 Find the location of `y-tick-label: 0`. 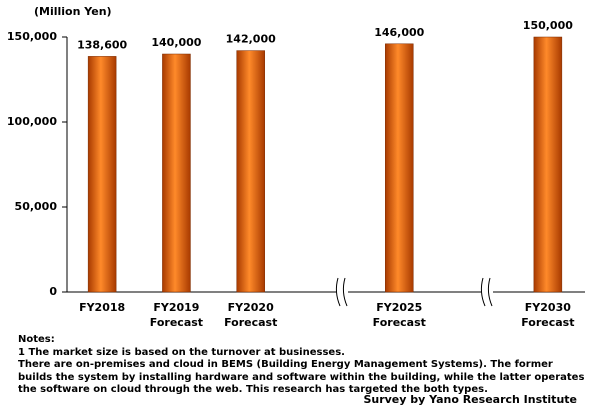

y-tick-label: 0 is located at coordinates (53, 291).